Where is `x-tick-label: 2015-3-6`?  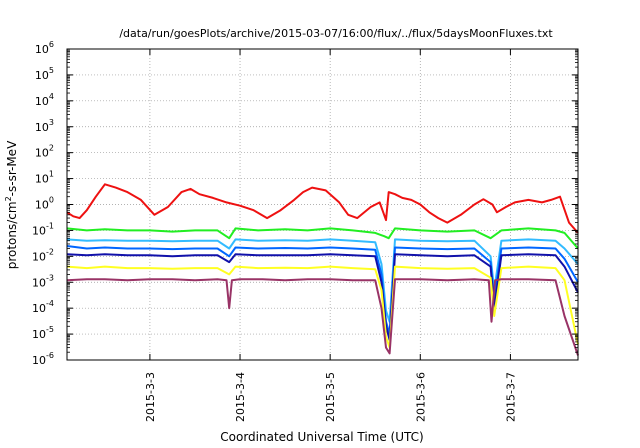
x-tick-label: 2015-3-6 is located at coordinates (420, 397).